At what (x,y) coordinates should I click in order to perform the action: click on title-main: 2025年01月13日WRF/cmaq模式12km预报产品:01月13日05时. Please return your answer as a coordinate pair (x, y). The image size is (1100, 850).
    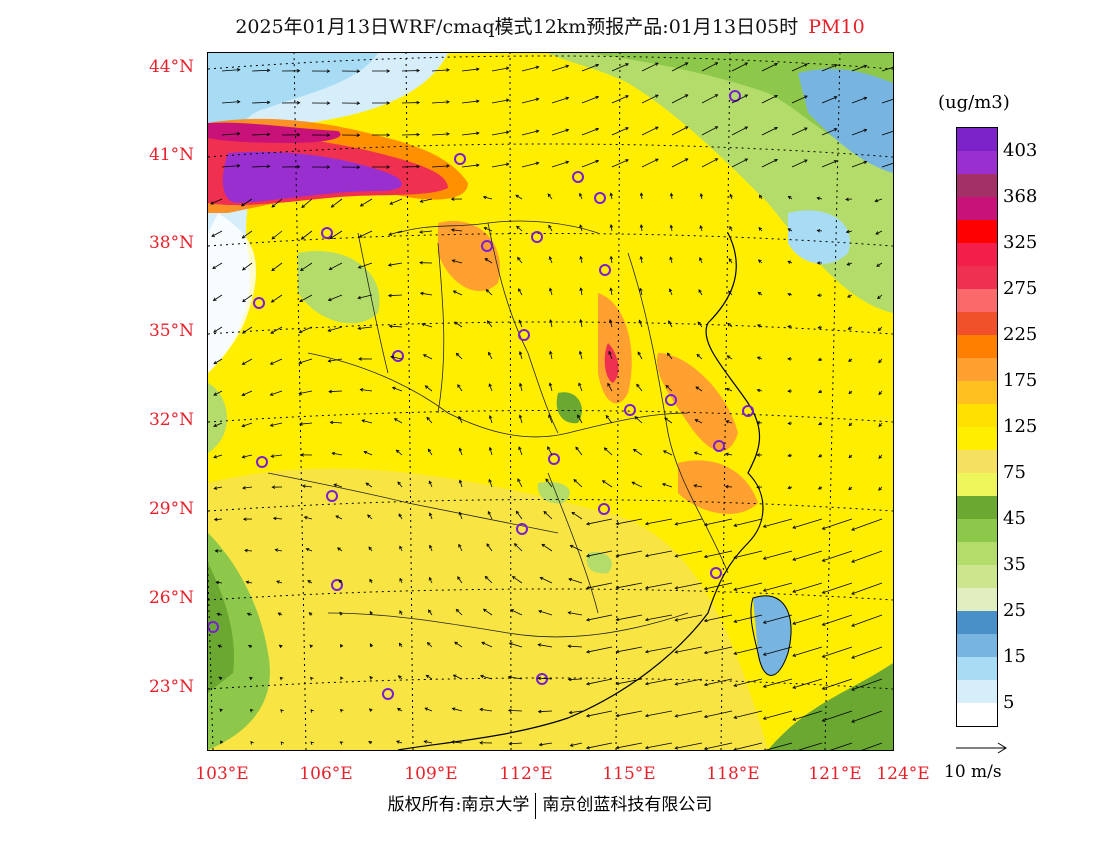
    Looking at the image, I should click on (517, 27).